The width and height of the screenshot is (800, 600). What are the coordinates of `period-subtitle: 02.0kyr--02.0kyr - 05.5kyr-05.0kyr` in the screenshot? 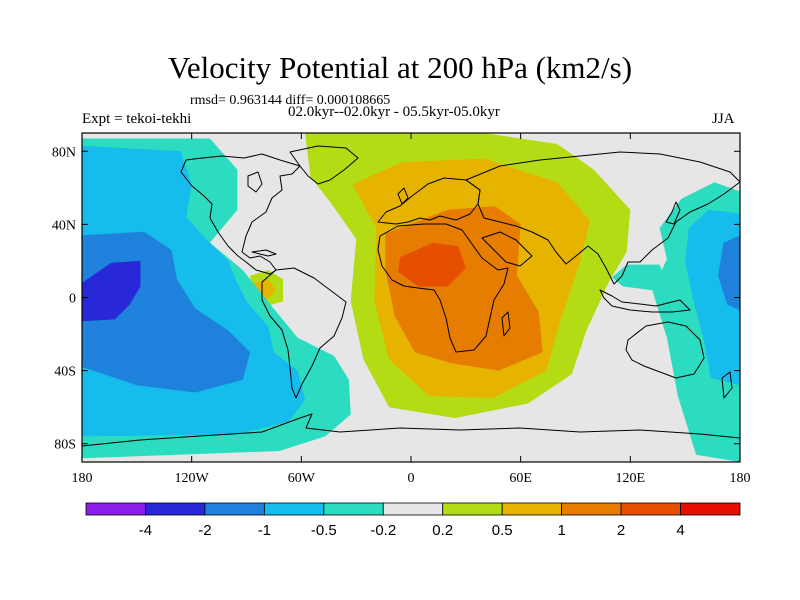 It's located at (394, 112).